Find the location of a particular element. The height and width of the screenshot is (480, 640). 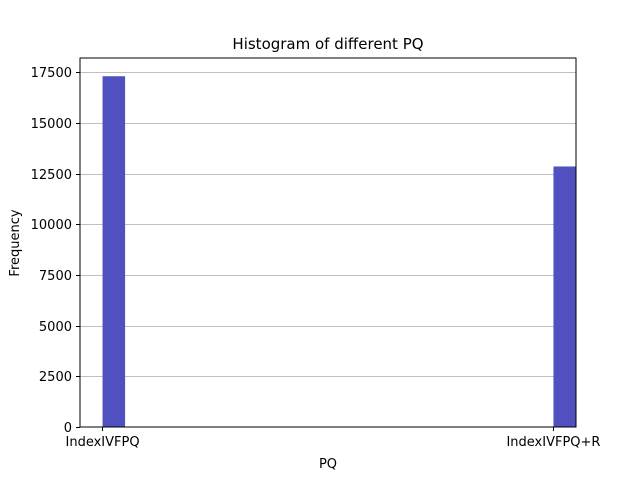

y-tick-label: 12500 is located at coordinates (51, 175).